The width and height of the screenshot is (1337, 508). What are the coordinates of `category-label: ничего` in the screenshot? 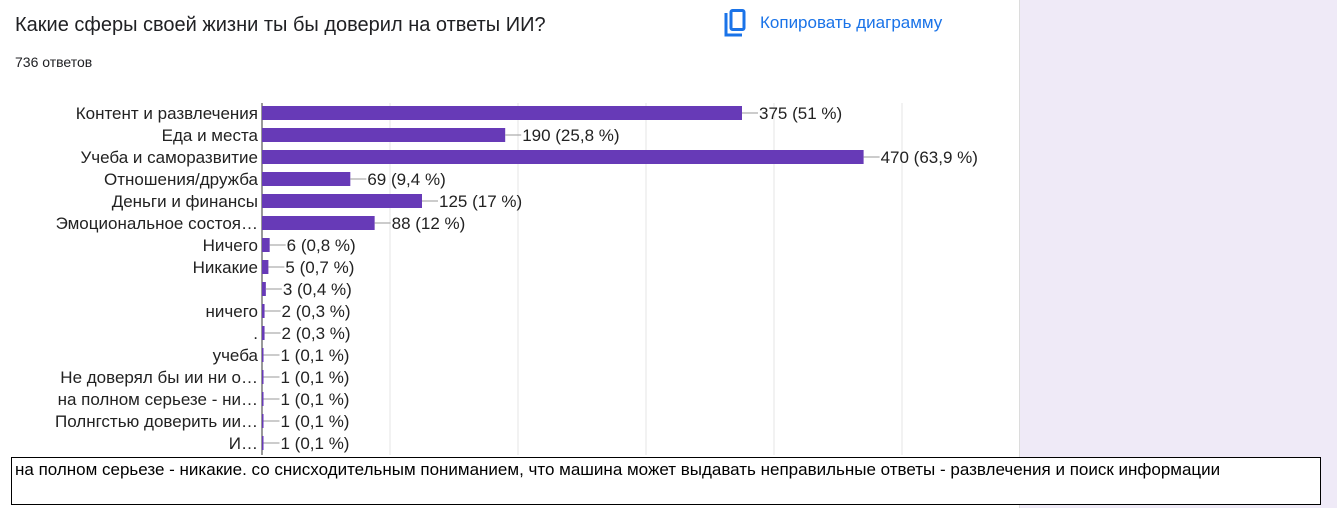 It's located at (232, 311).